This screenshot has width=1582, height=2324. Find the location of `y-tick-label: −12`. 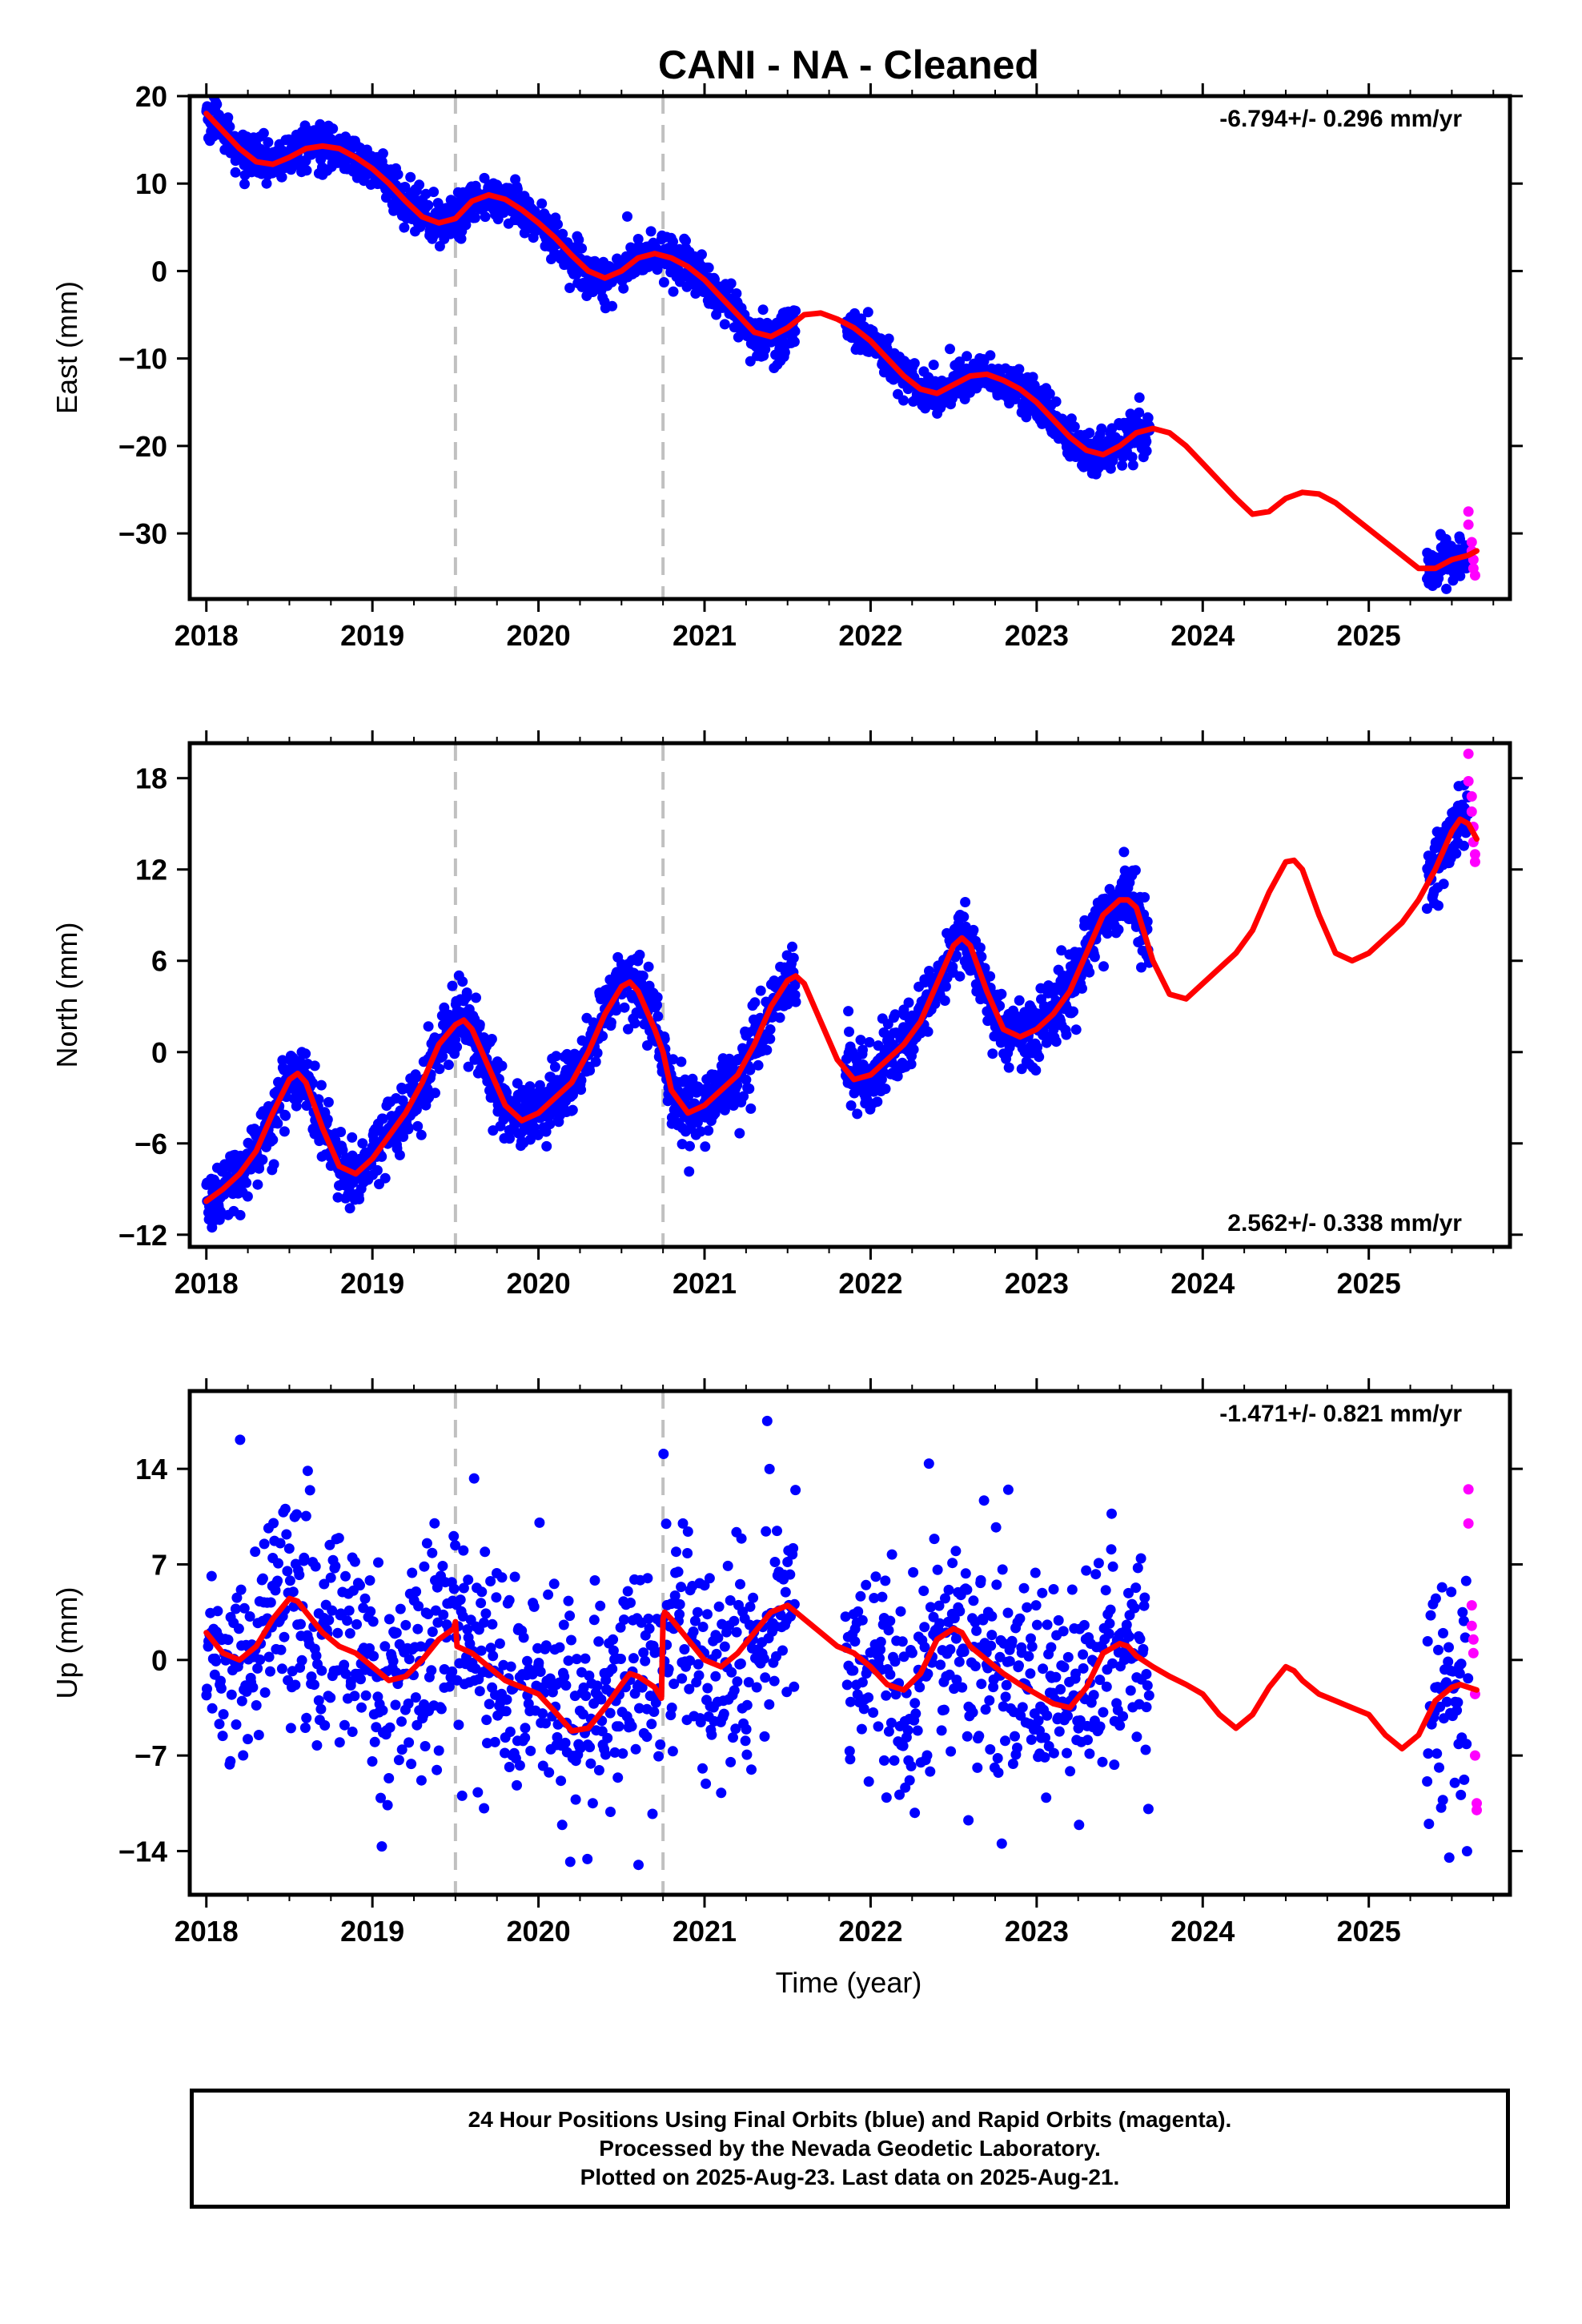

y-tick-label: −12 is located at coordinates (142, 1235).